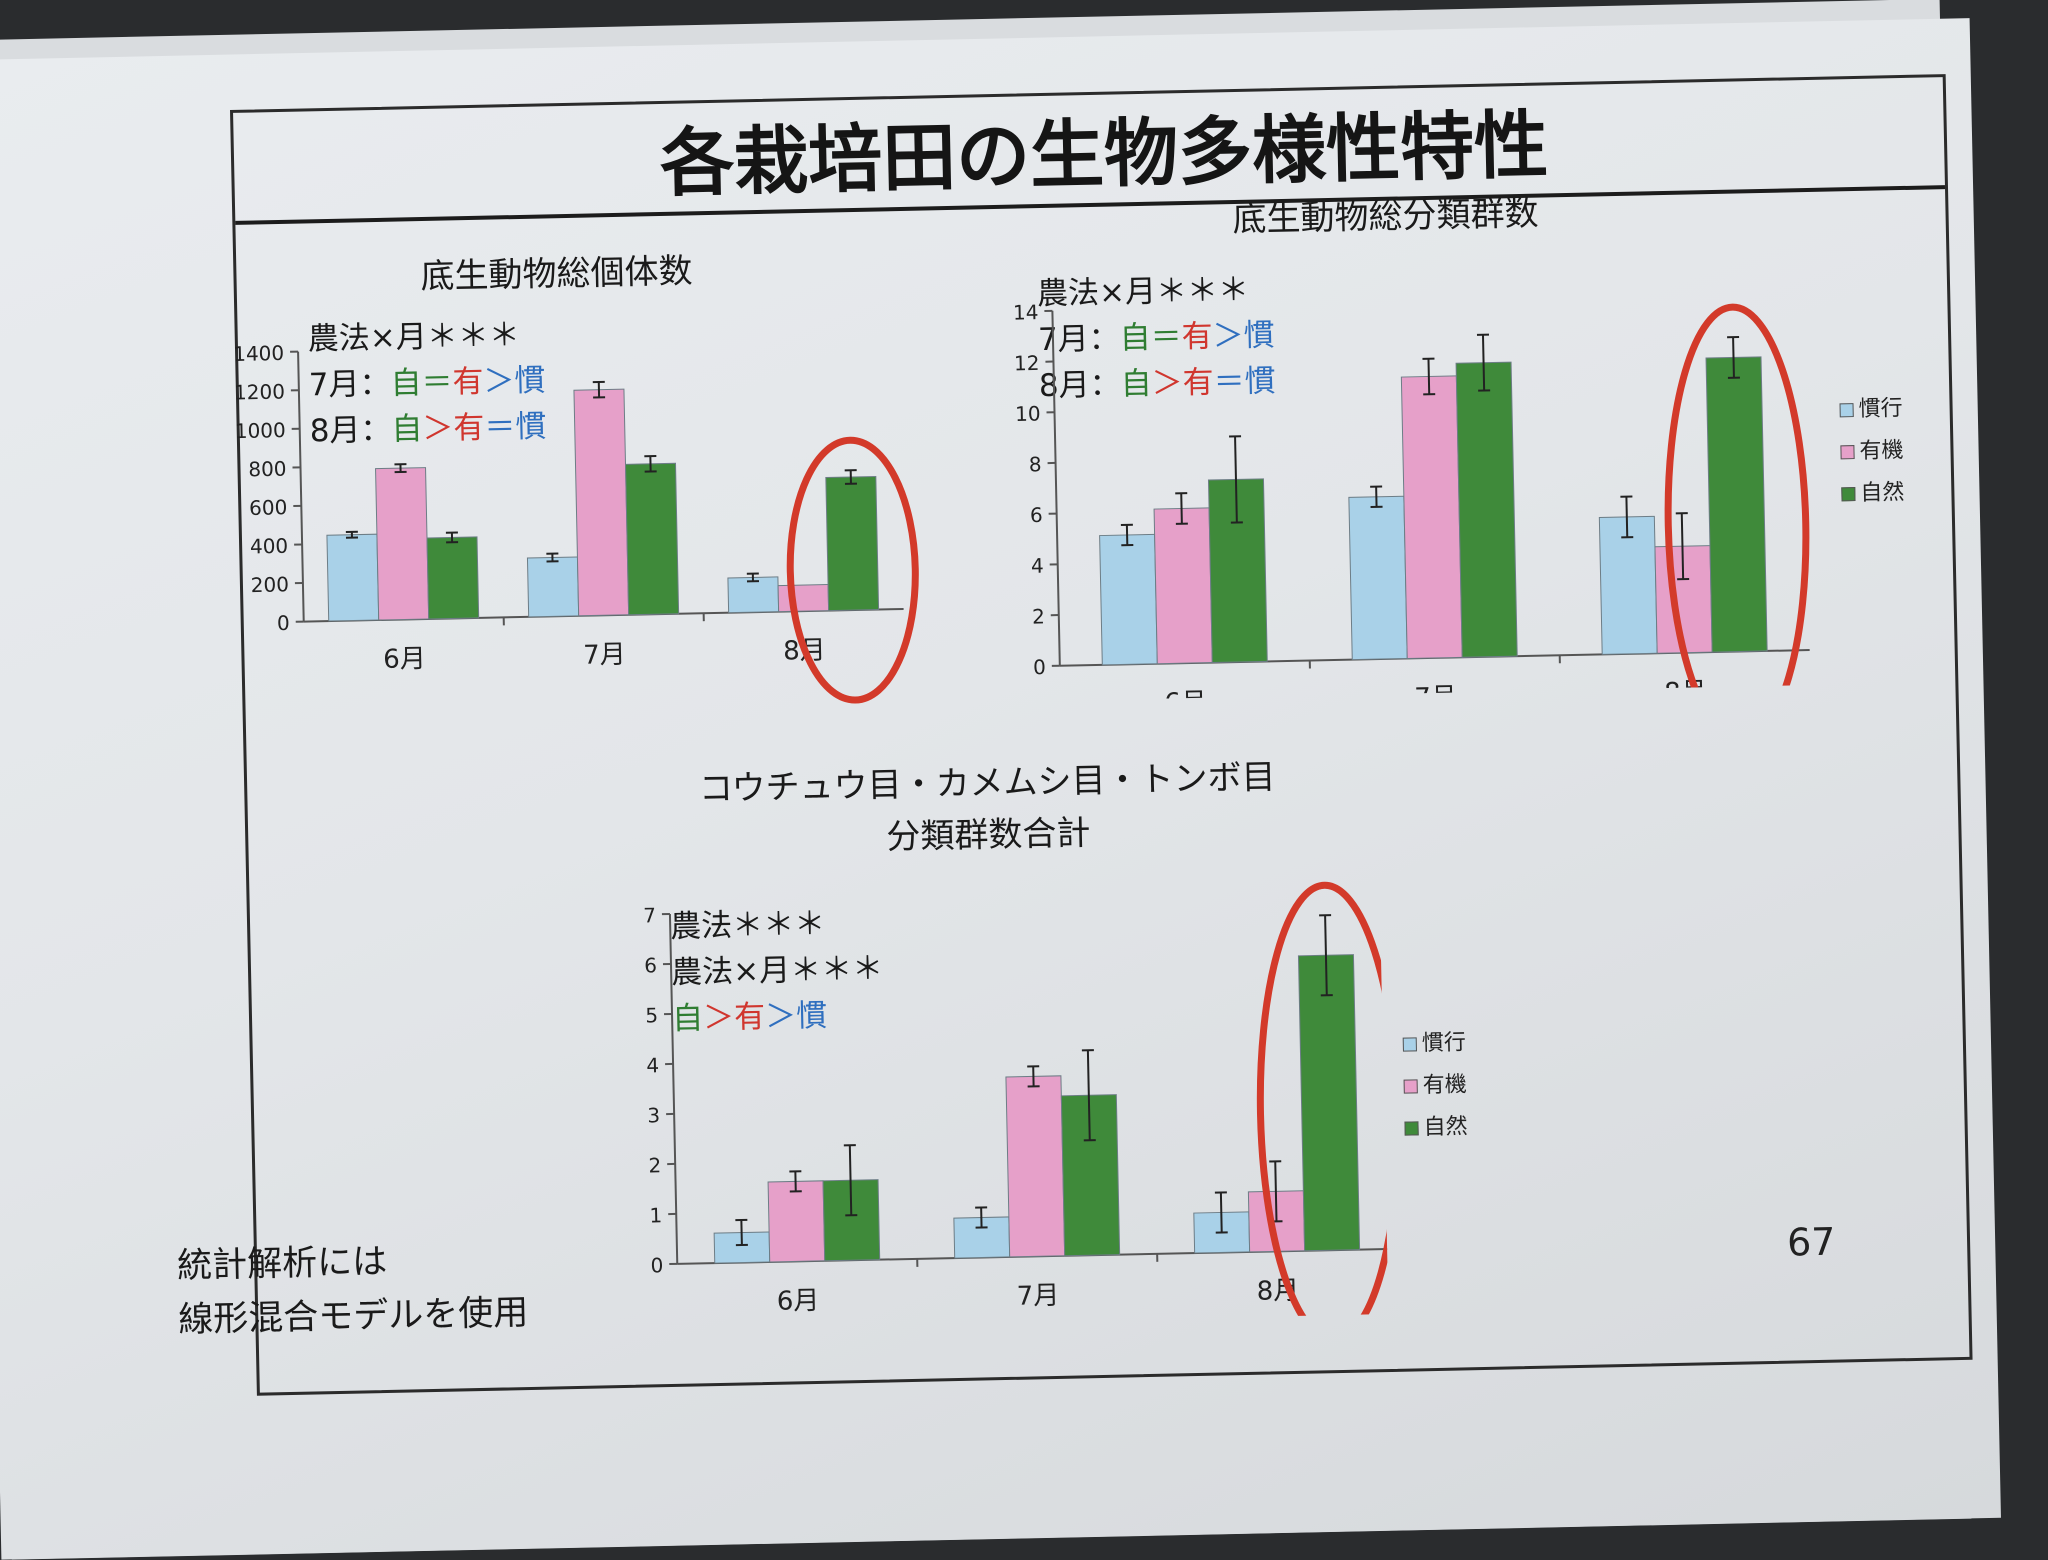 The width and height of the screenshot is (2048, 1560). I want to click on y-tick-label: 8, so click(1035, 464).